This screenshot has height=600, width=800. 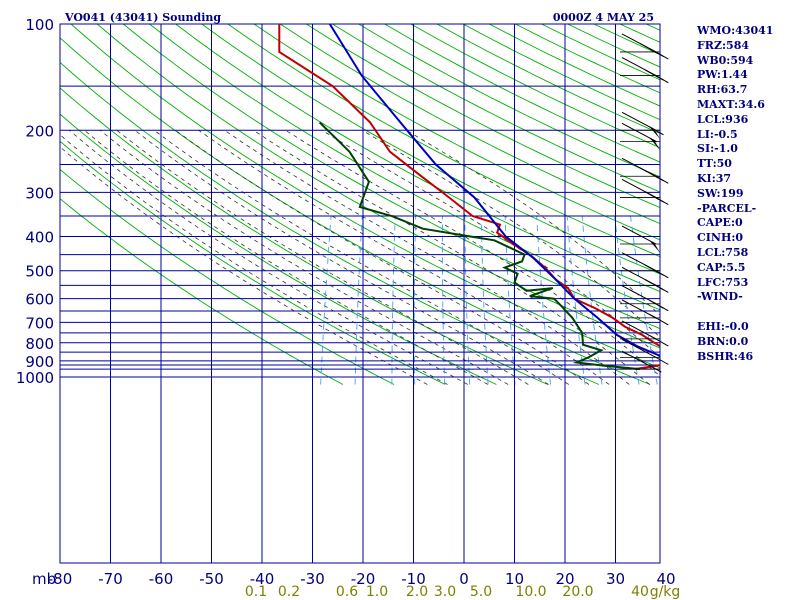 What do you see at coordinates (723, 45) in the screenshot?
I see `index-line: FRZ:584` at bounding box center [723, 45].